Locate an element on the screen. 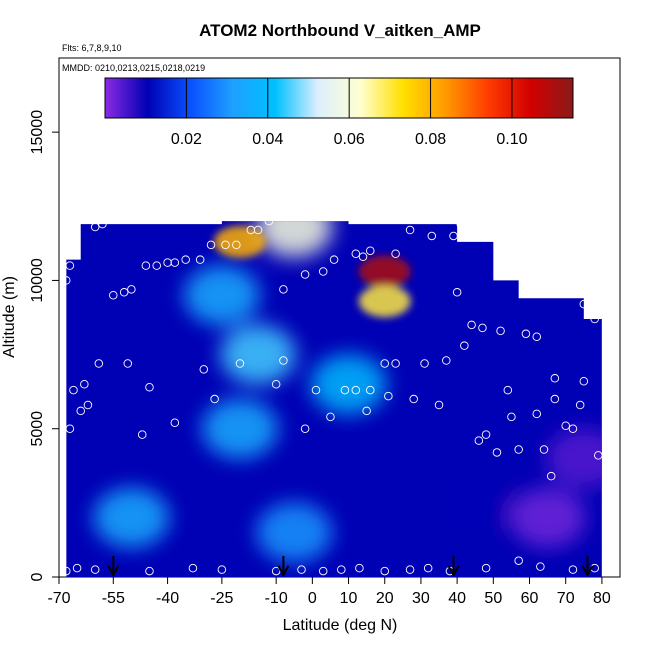 Image resolution: width=650 pixels, height=650 pixels. x-tick-label: 0 is located at coordinates (312, 598).